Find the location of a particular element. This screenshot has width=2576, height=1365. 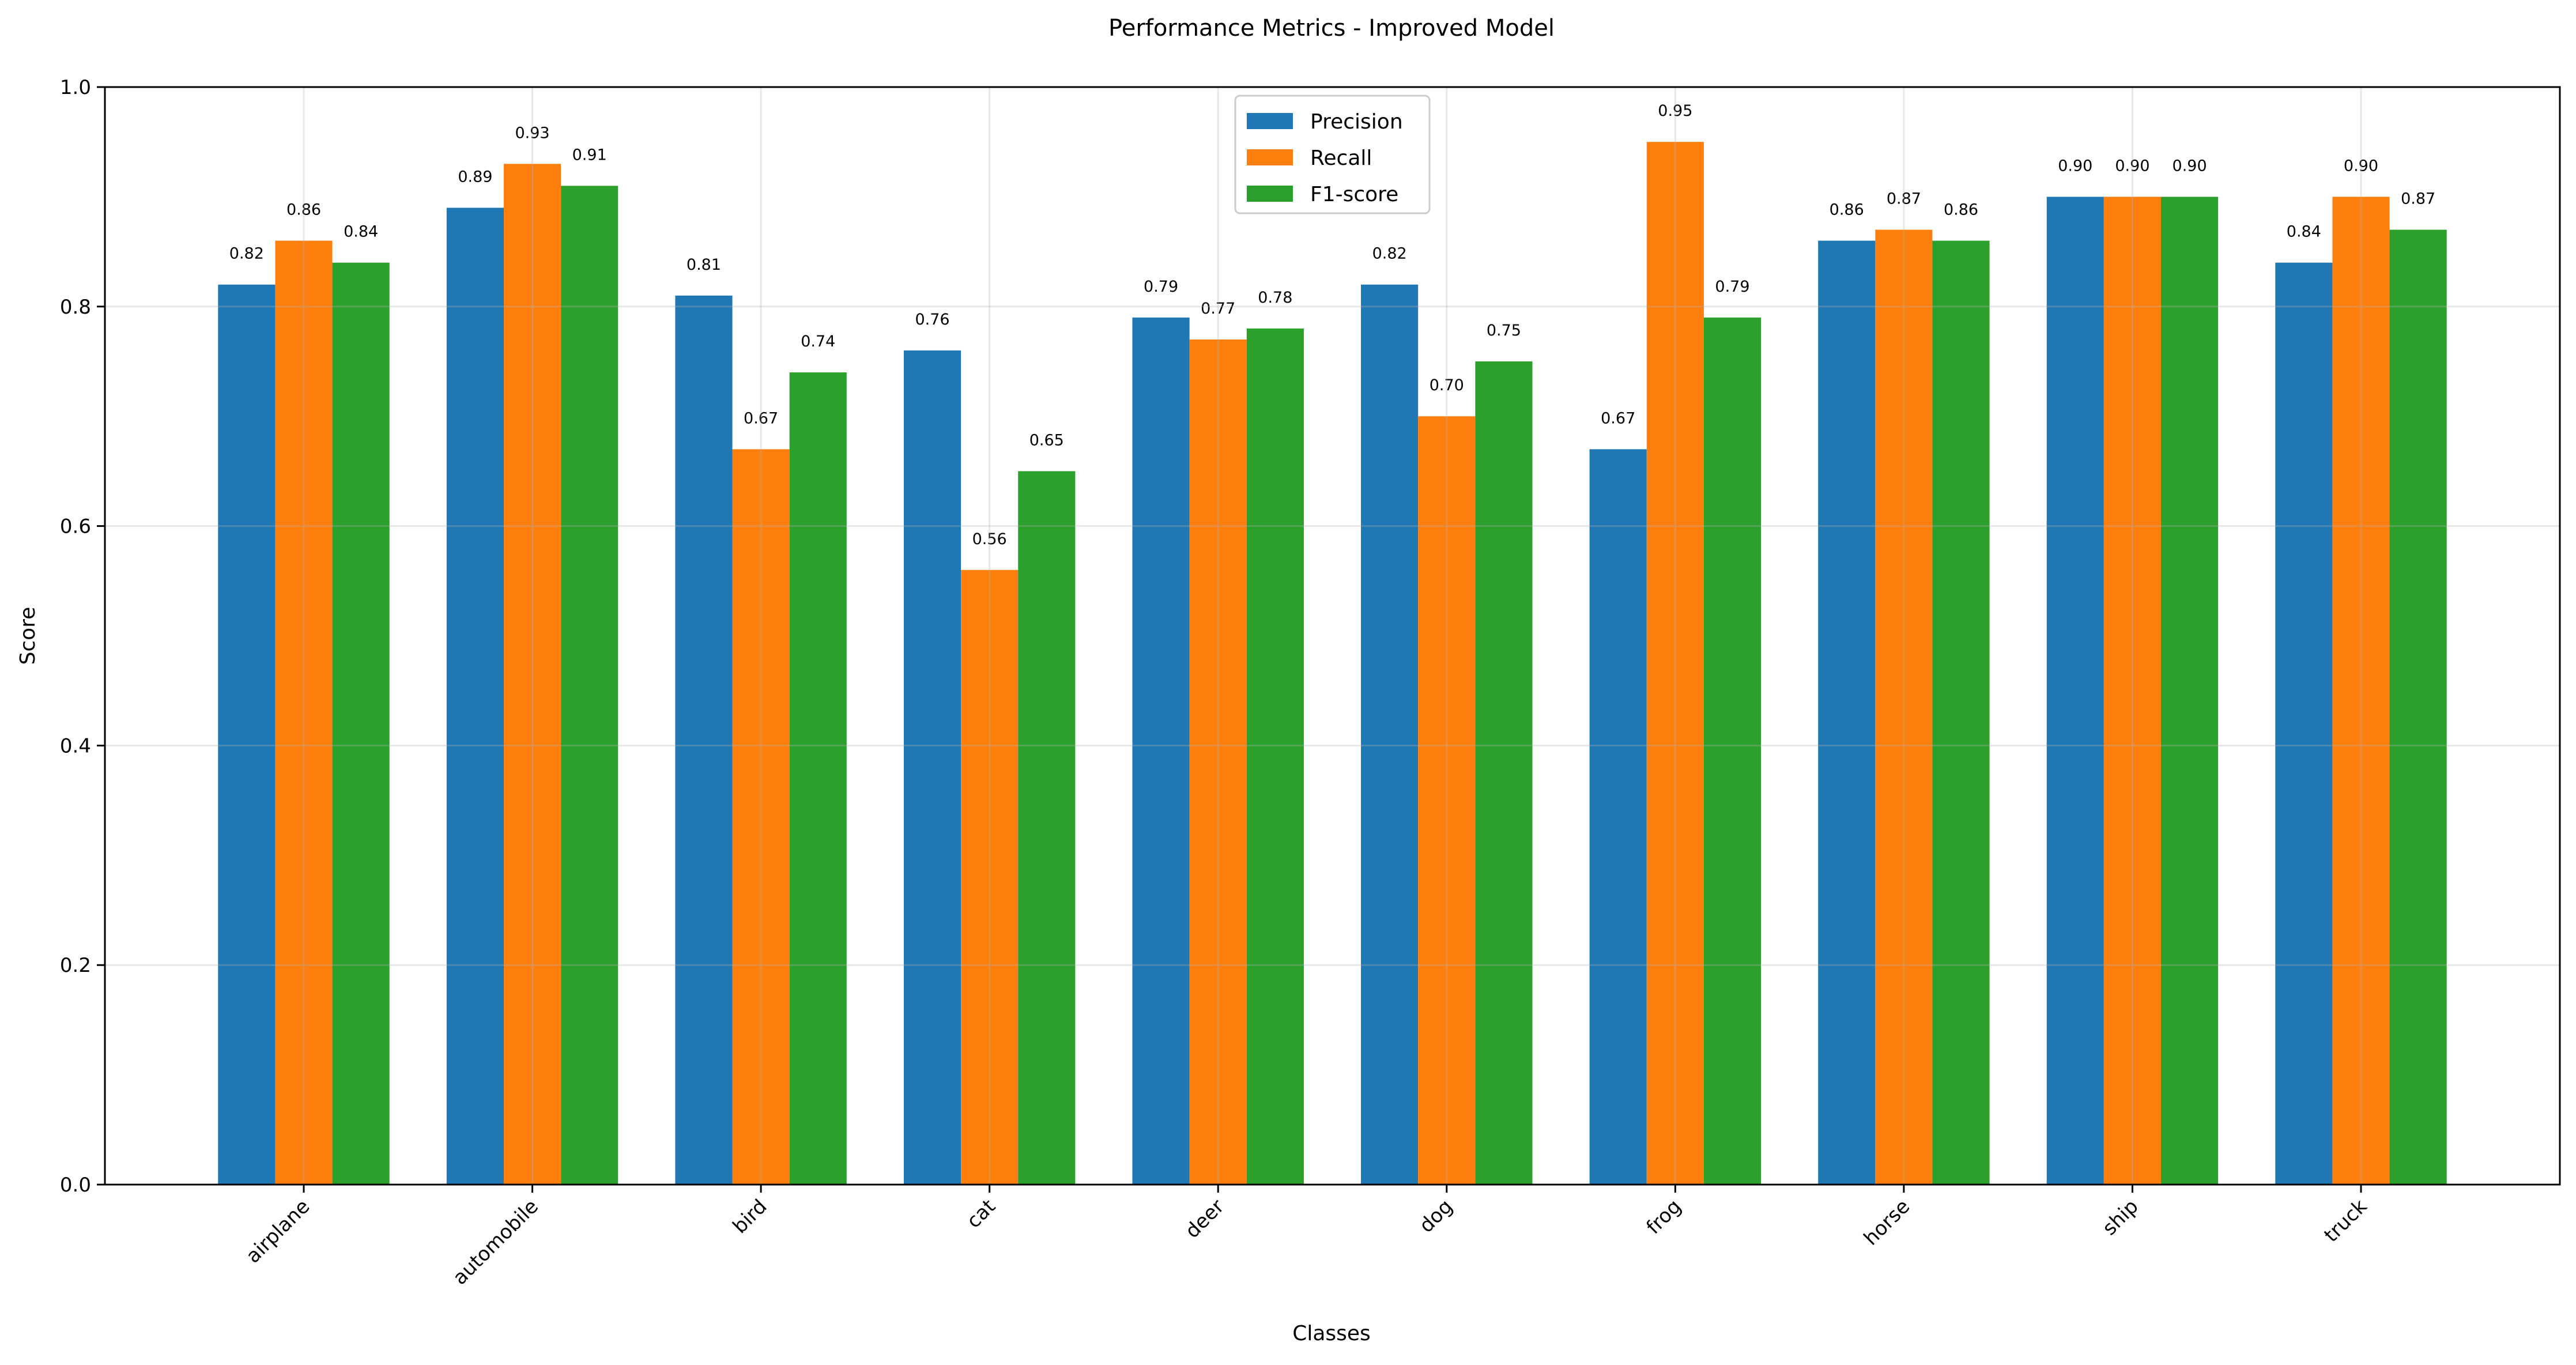

bar-precision-airplane is located at coordinates (247, 735).